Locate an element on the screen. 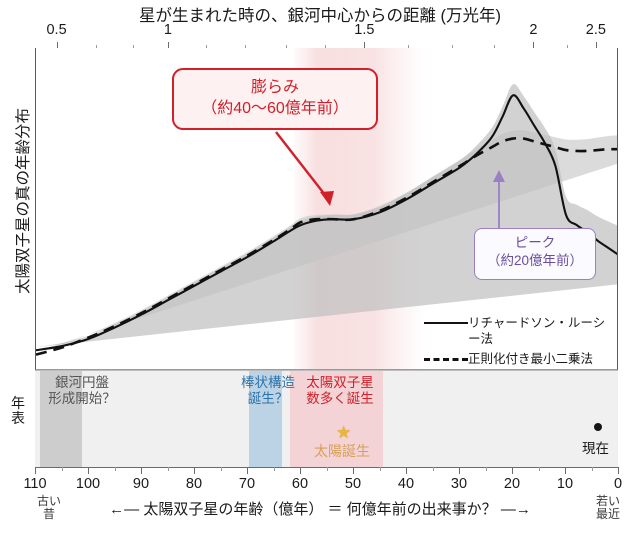 Image resolution: width=640 pixels, height=533 pixels. bottom-axis-tick-label: 100 is located at coordinates (88, 484).